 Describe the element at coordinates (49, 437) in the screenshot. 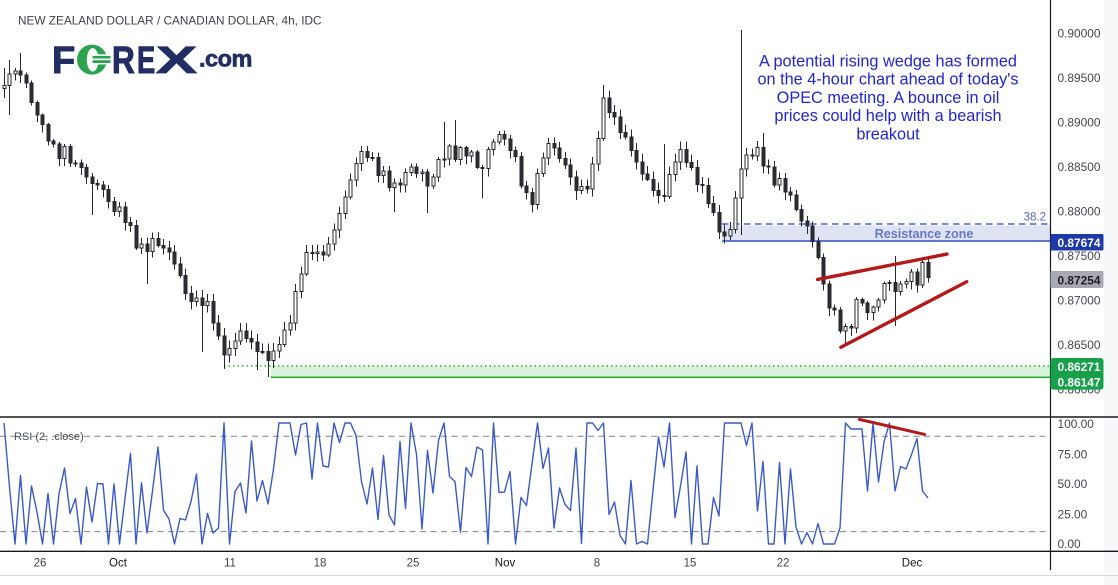

I see `svg-text: RSI (2, .close)` at that location.